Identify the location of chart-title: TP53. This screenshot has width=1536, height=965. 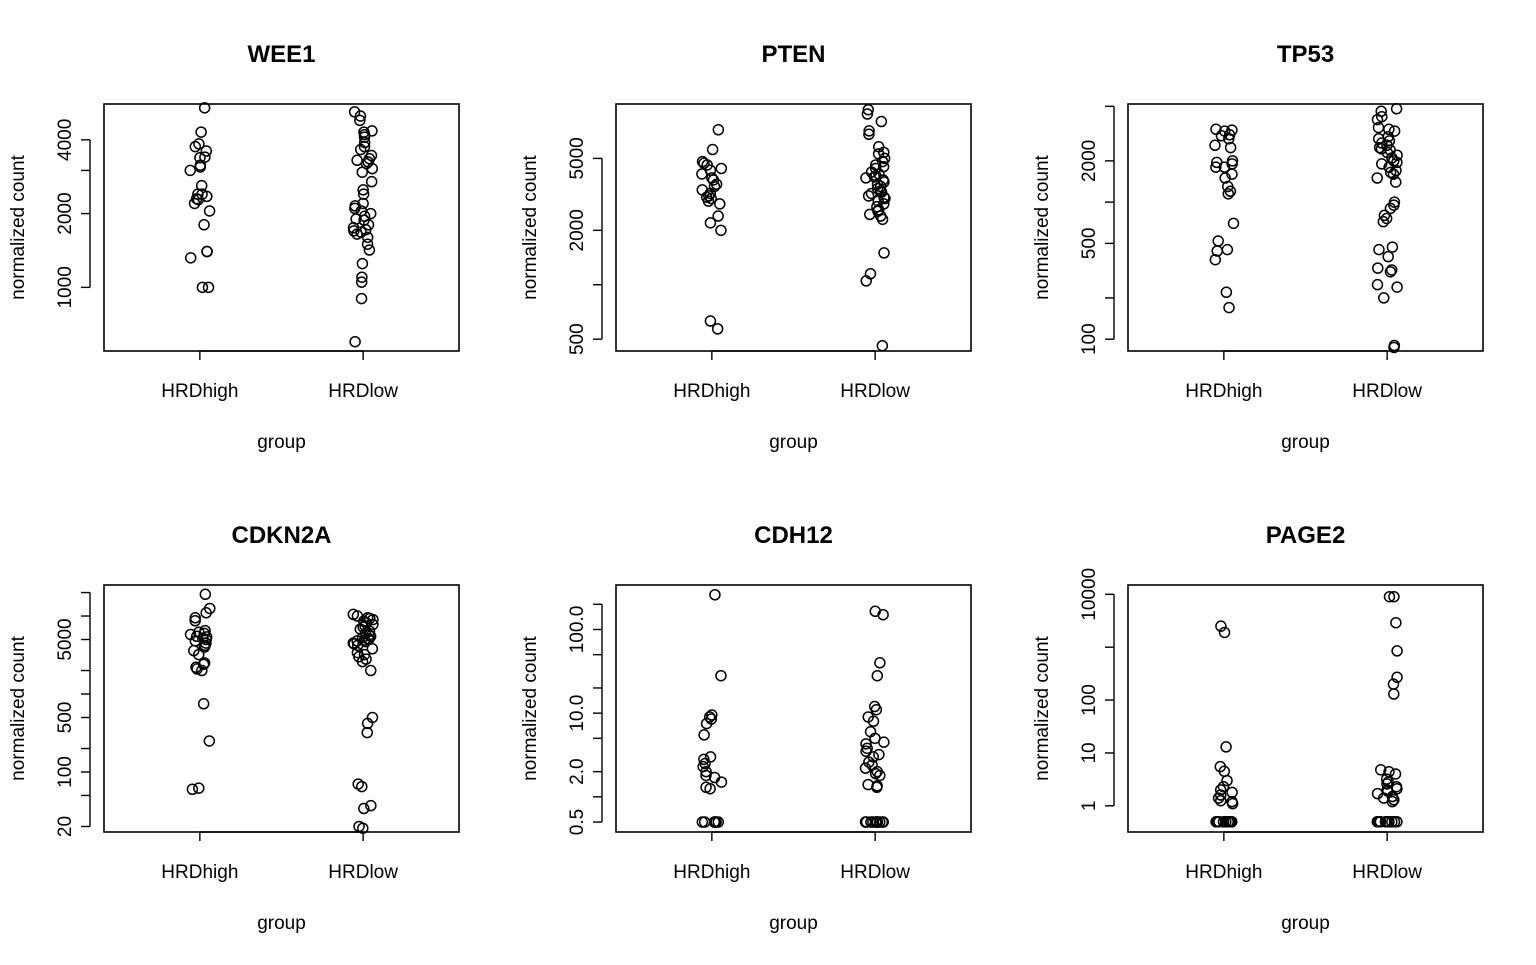
(1305, 54).